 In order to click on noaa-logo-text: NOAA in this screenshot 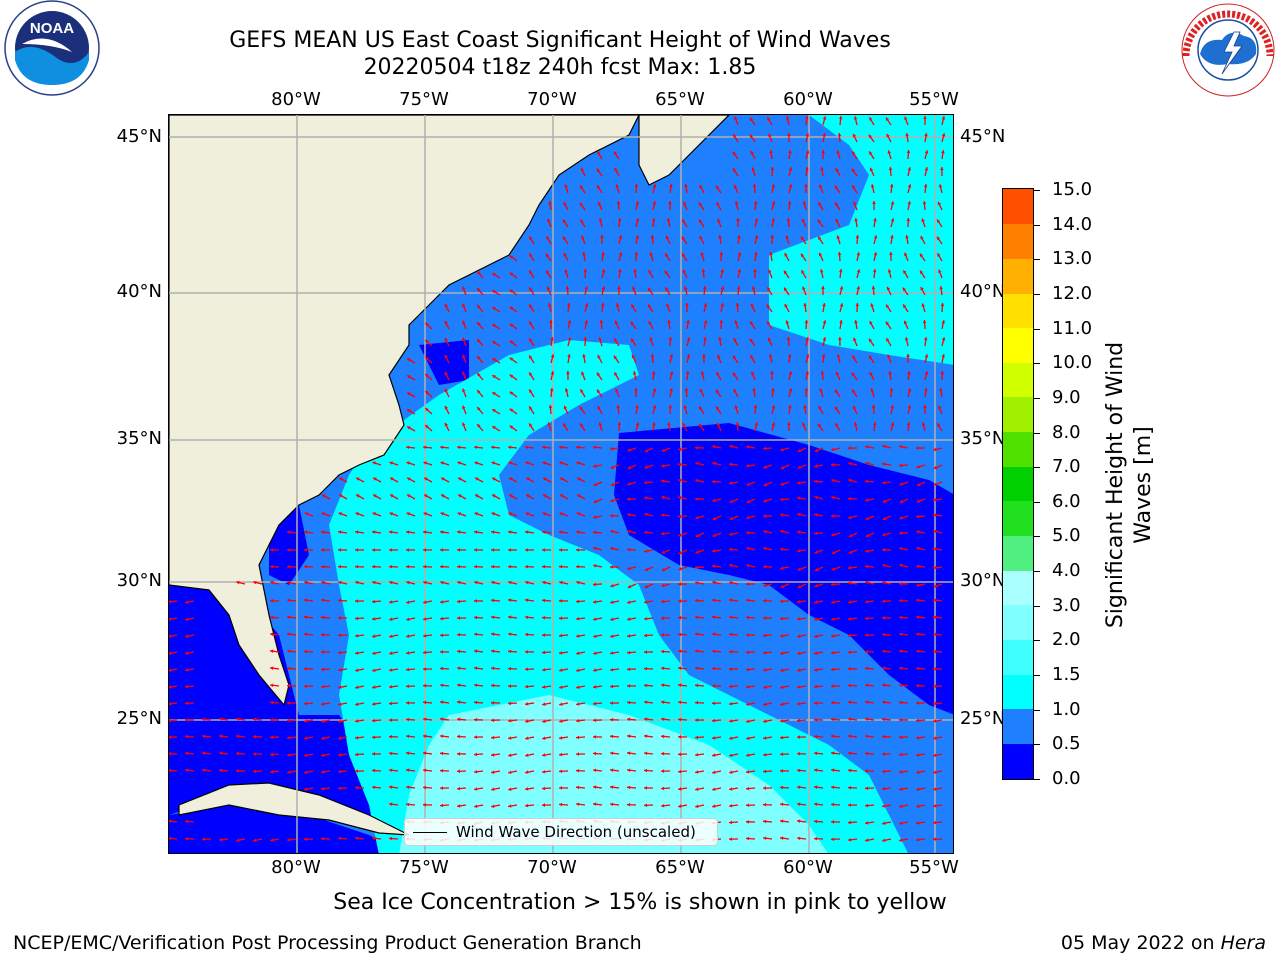, I will do `click(52, 28)`.